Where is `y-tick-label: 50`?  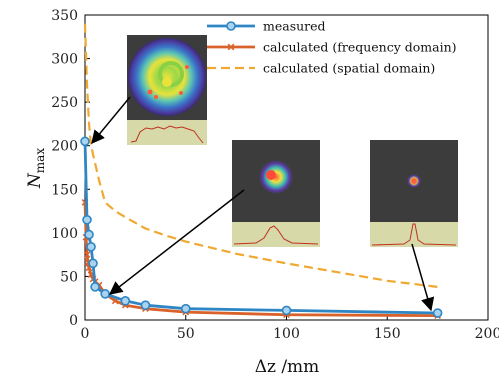
y-tick-label: 50 is located at coordinates (69, 277).